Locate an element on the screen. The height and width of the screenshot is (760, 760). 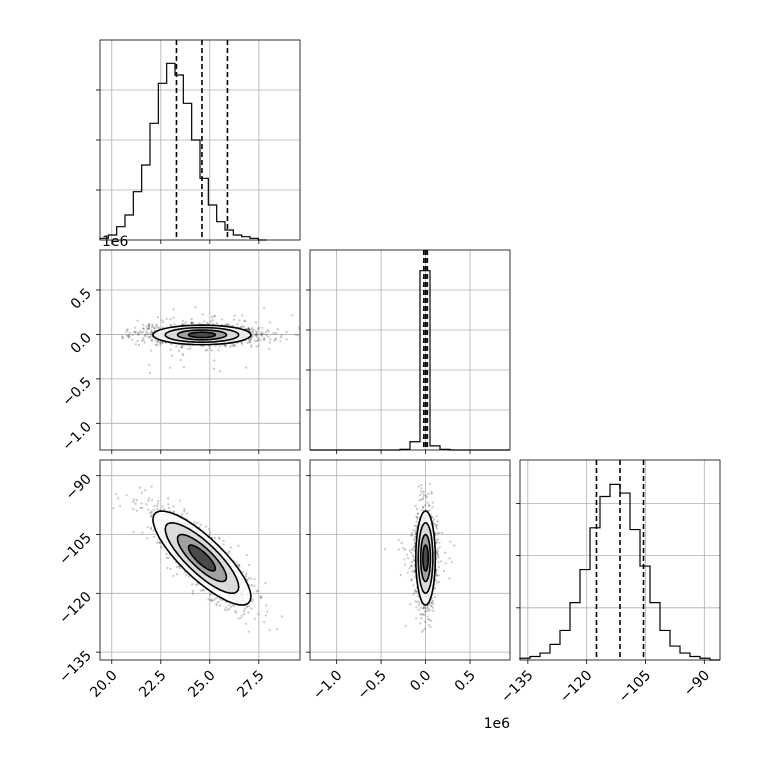
p0-p2-panel is located at coordinates (198, 561).